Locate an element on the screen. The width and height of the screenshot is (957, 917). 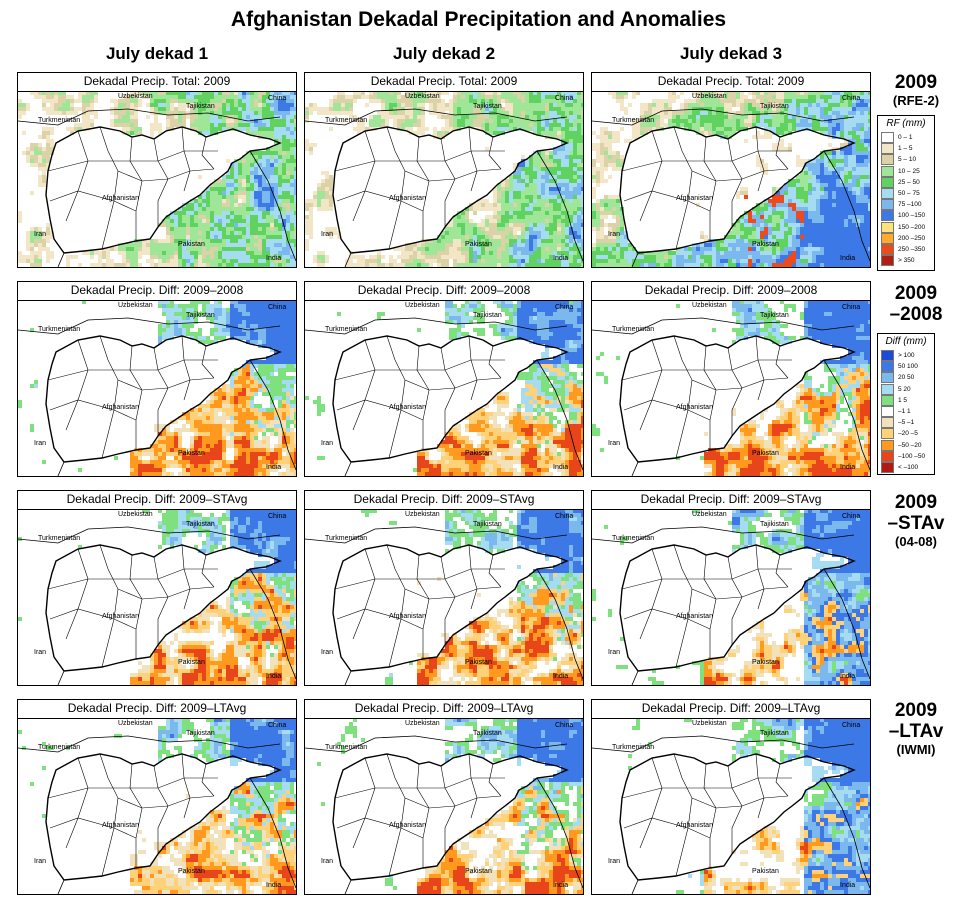
row-header-period: (04-08) is located at coordinates (916, 541).